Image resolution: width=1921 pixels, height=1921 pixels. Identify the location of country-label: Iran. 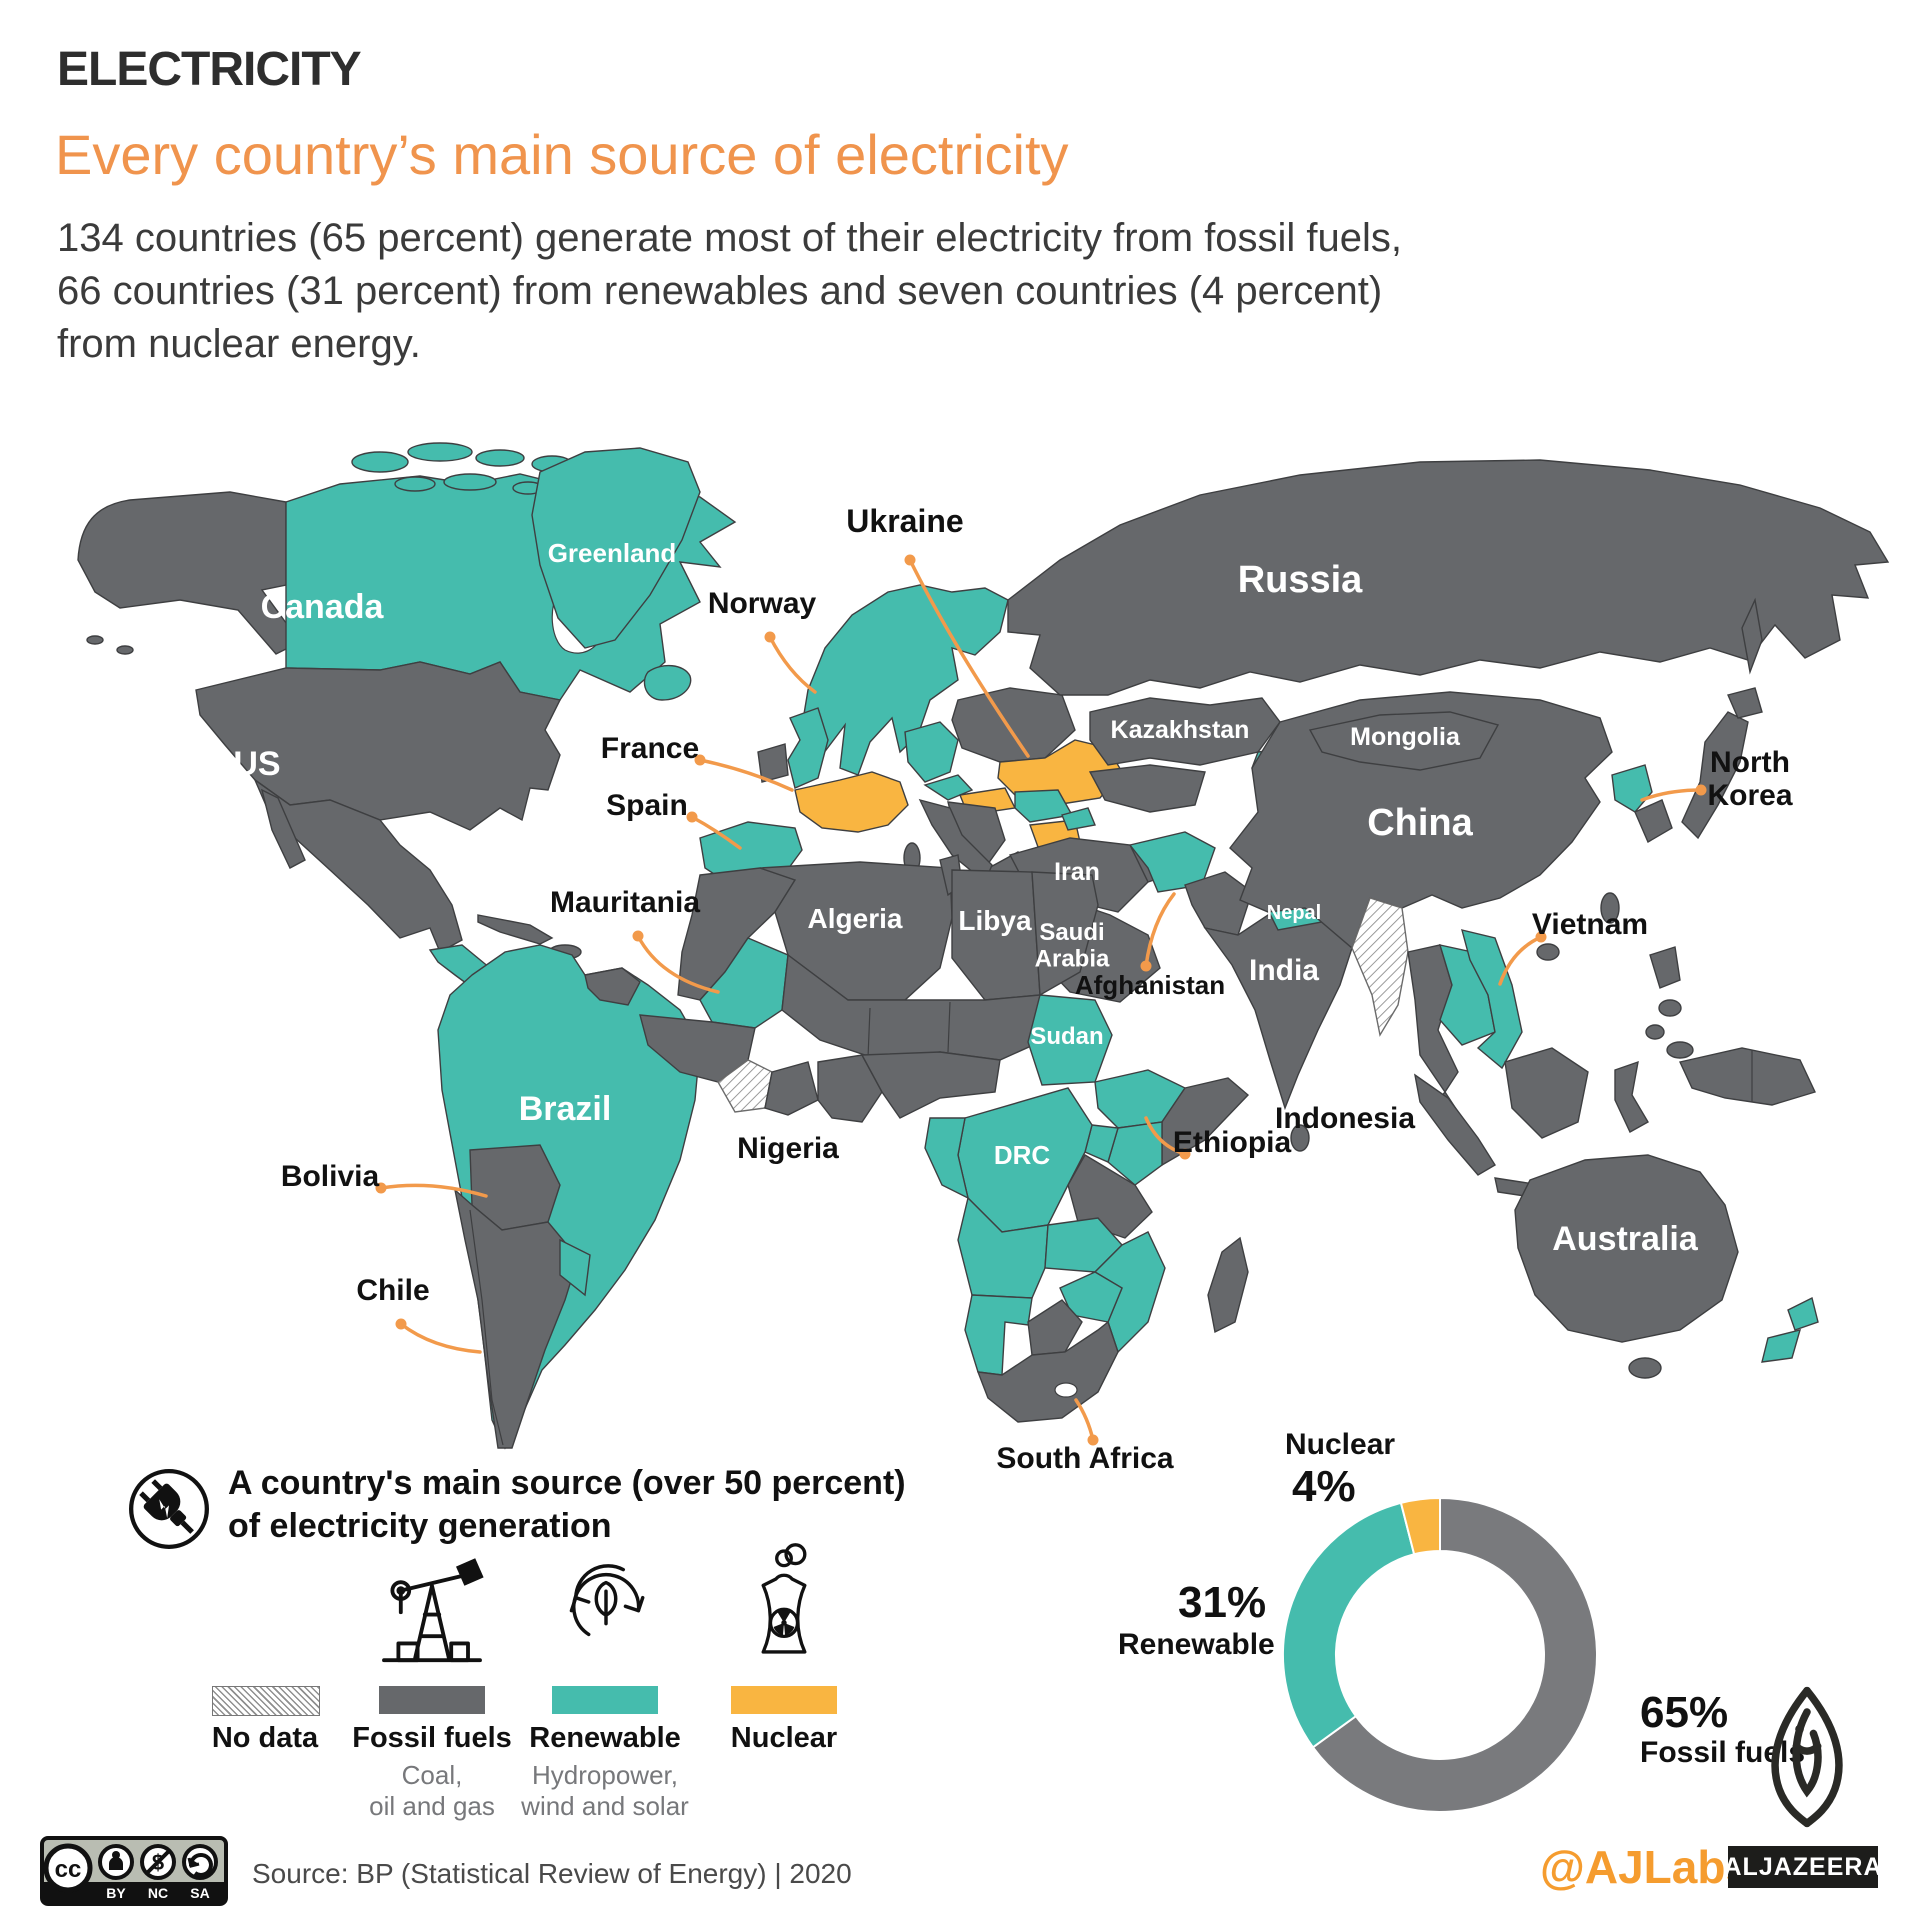
(1077, 872).